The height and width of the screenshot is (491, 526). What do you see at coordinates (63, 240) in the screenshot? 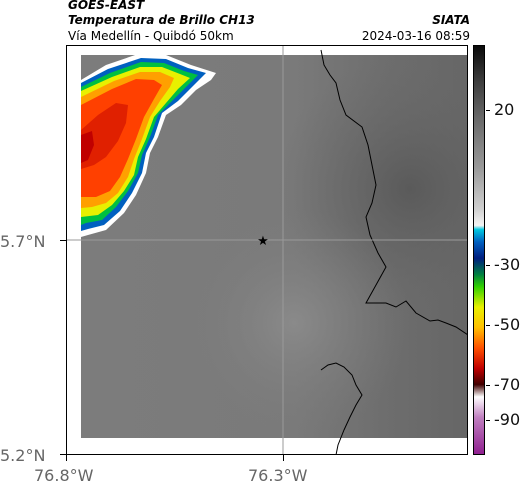
I see `lat-tick-5.7` at bounding box center [63, 240].